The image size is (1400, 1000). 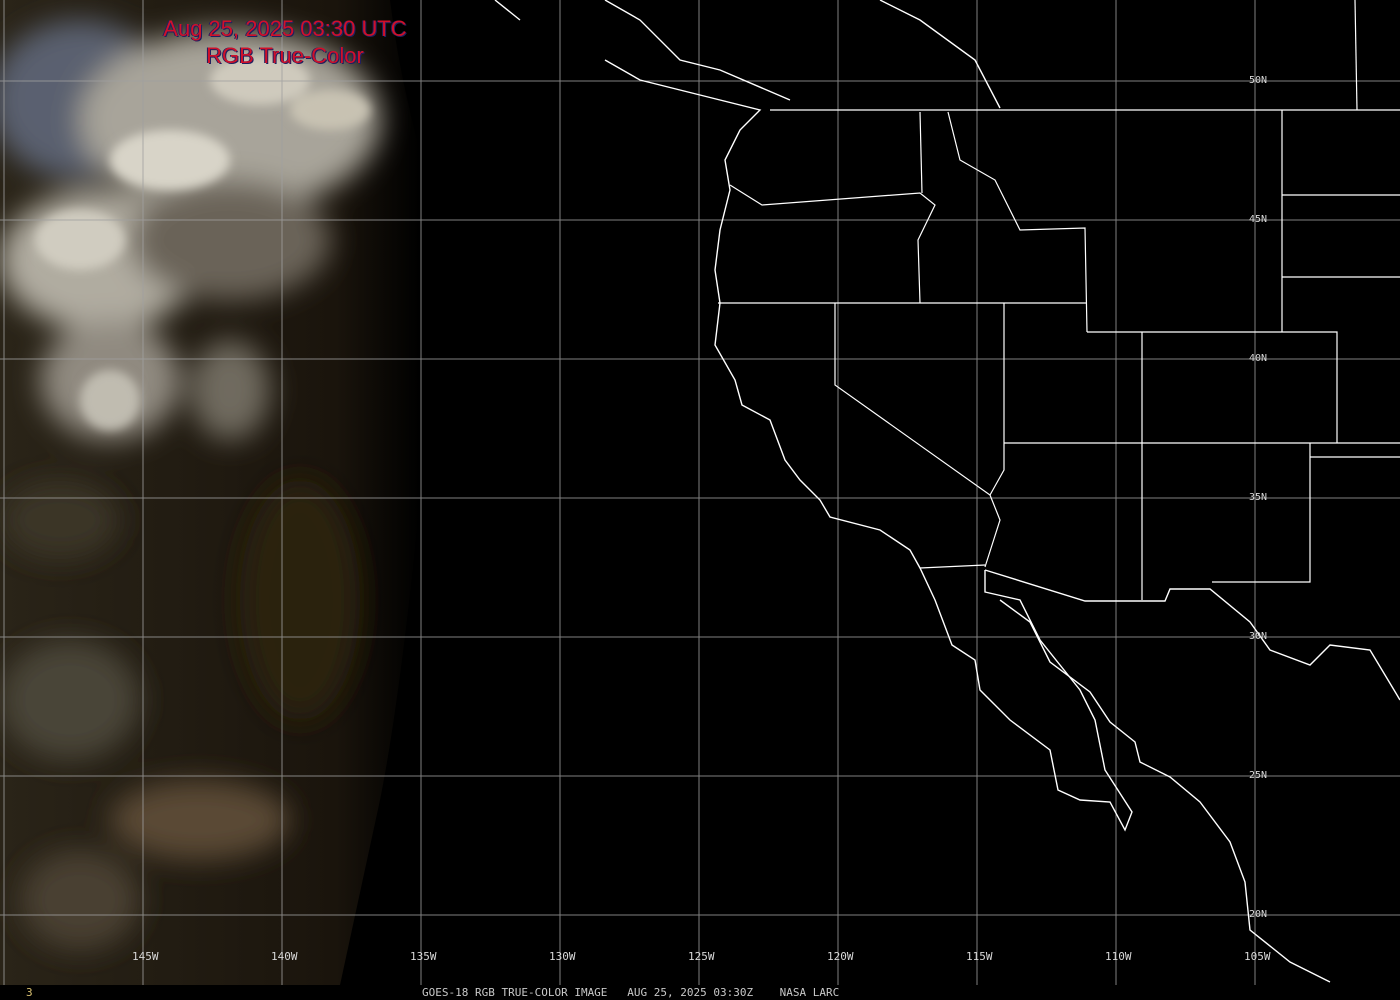 What do you see at coordinates (562, 956) in the screenshot?
I see `lon-label: 130W` at bounding box center [562, 956].